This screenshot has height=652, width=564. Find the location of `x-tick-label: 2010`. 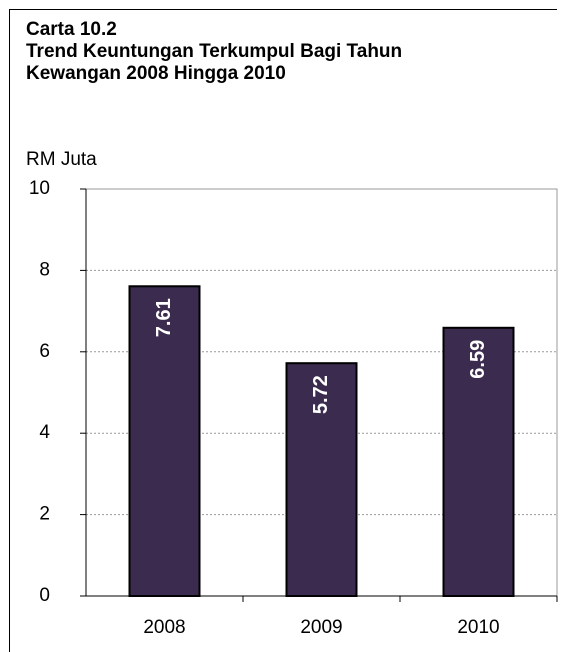

x-tick-label: 2010 is located at coordinates (478, 627).